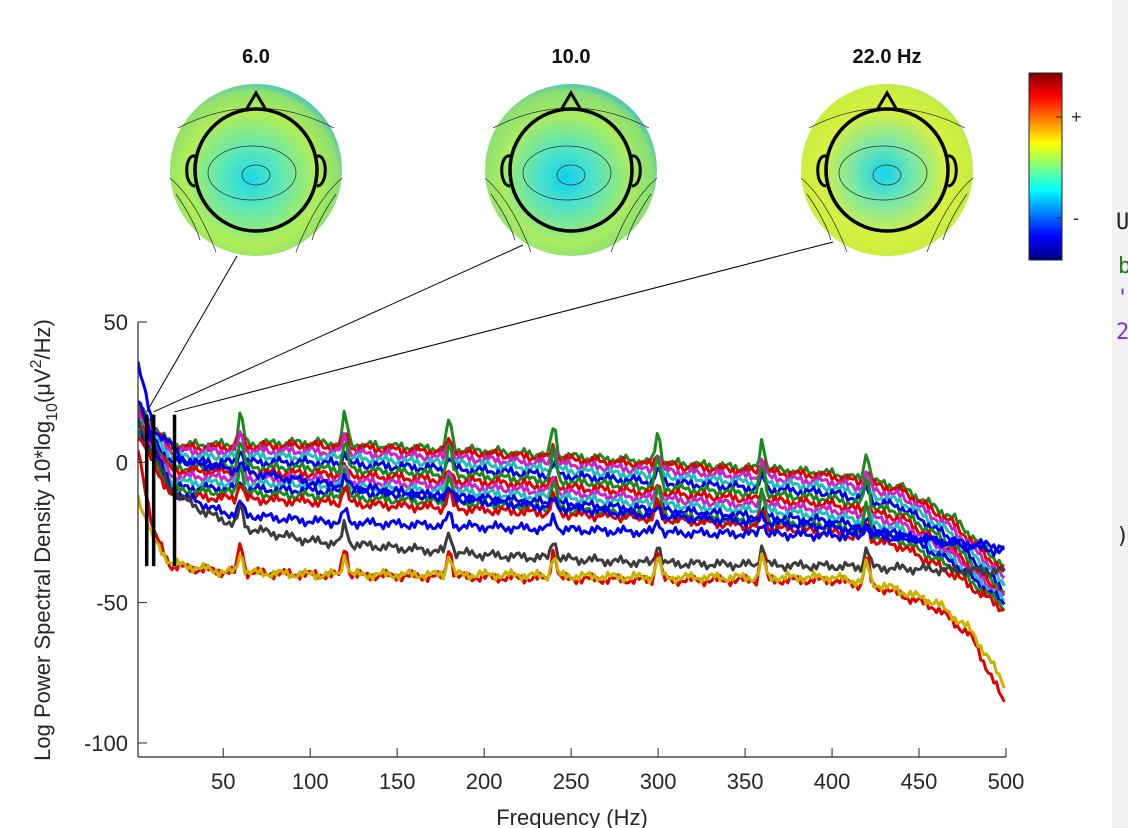 This screenshot has height=828, width=1128. I want to click on y-tick-label: -50, so click(112, 603).